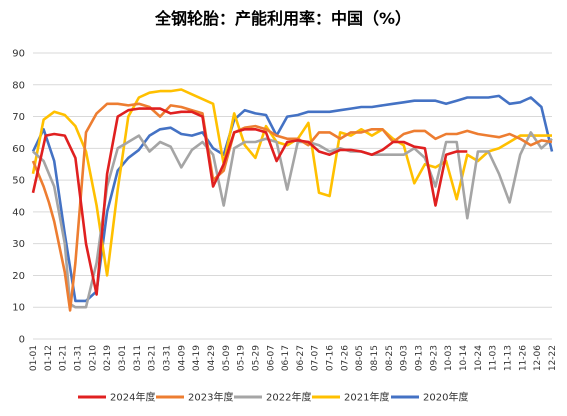 The height and width of the screenshot is (416, 567). What do you see at coordinates (18, 308) in the screenshot?
I see `y-tick-label: 10` at bounding box center [18, 308].